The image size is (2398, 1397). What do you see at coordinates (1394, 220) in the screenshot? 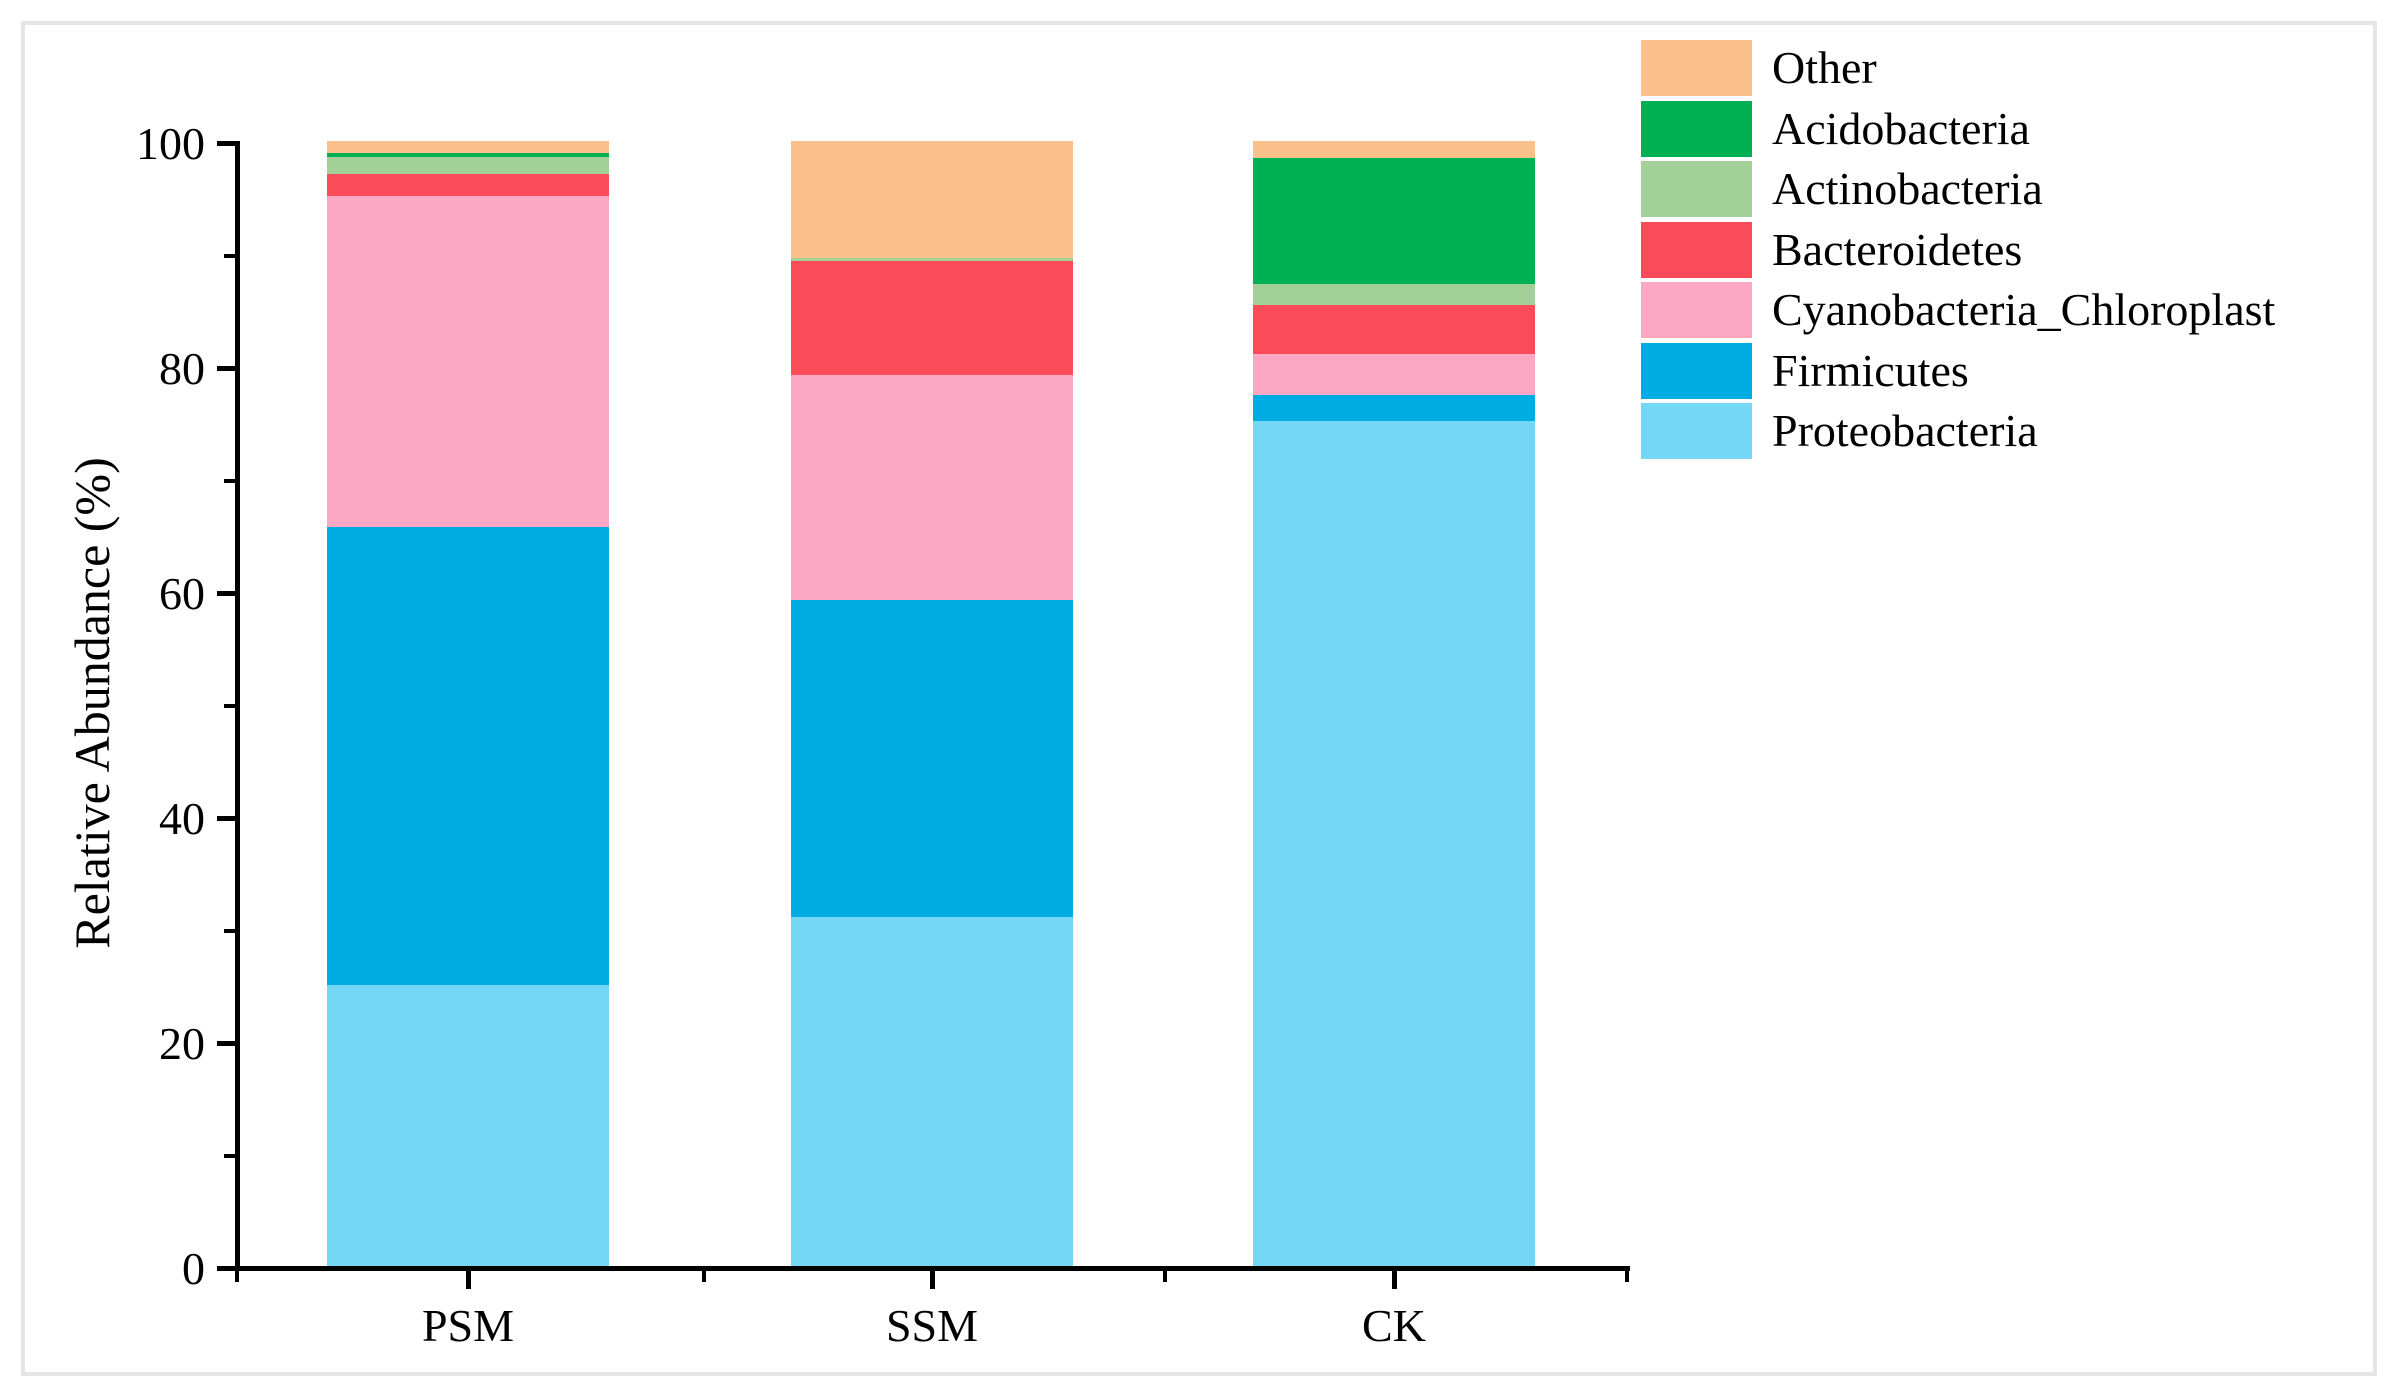
I see `bar-segment-ck-acidobacteria` at bounding box center [1394, 220].